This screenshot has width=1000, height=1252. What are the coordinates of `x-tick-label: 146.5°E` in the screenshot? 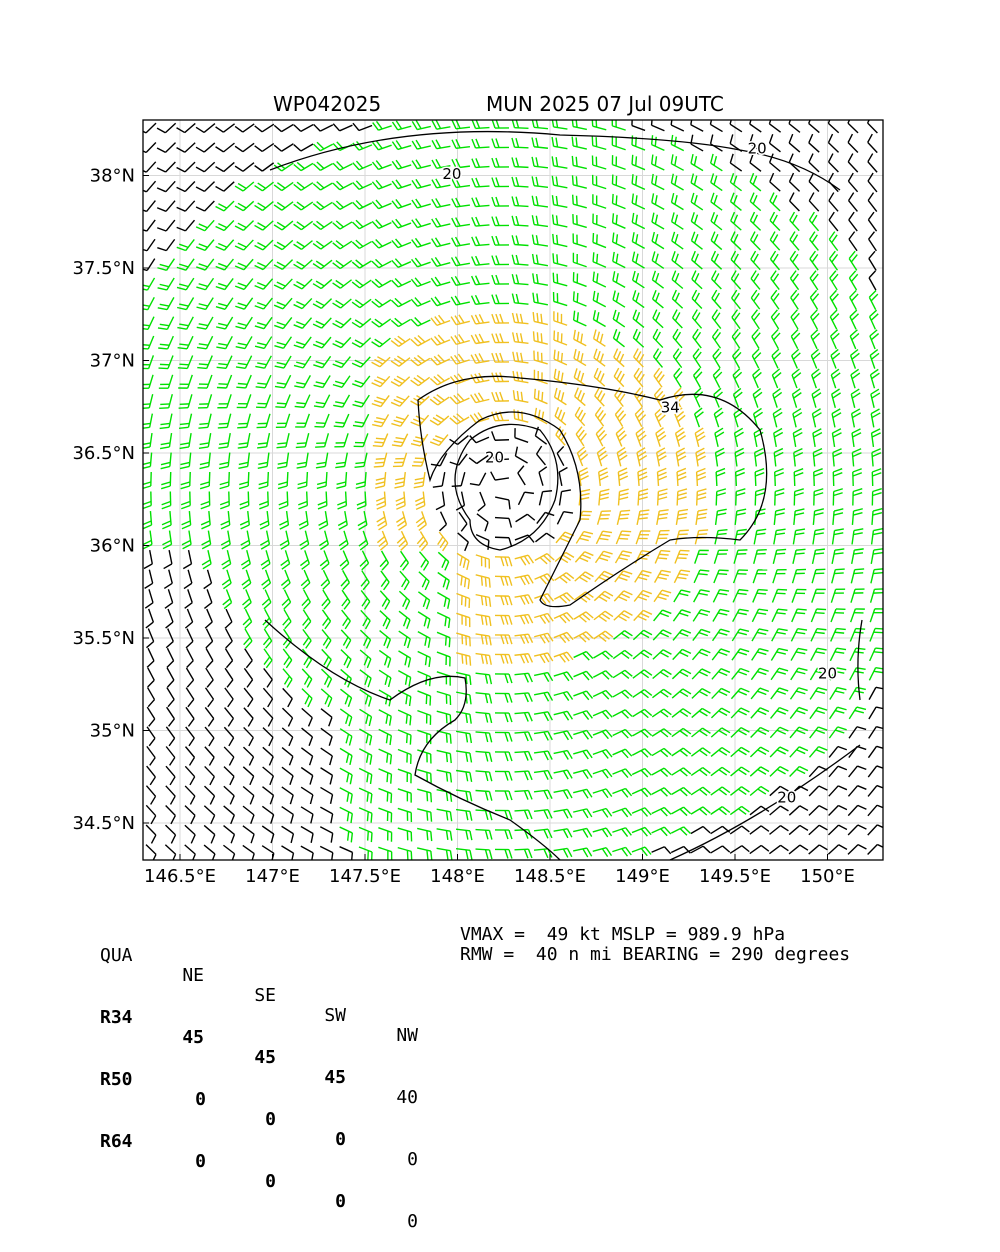 It's located at (180, 876).